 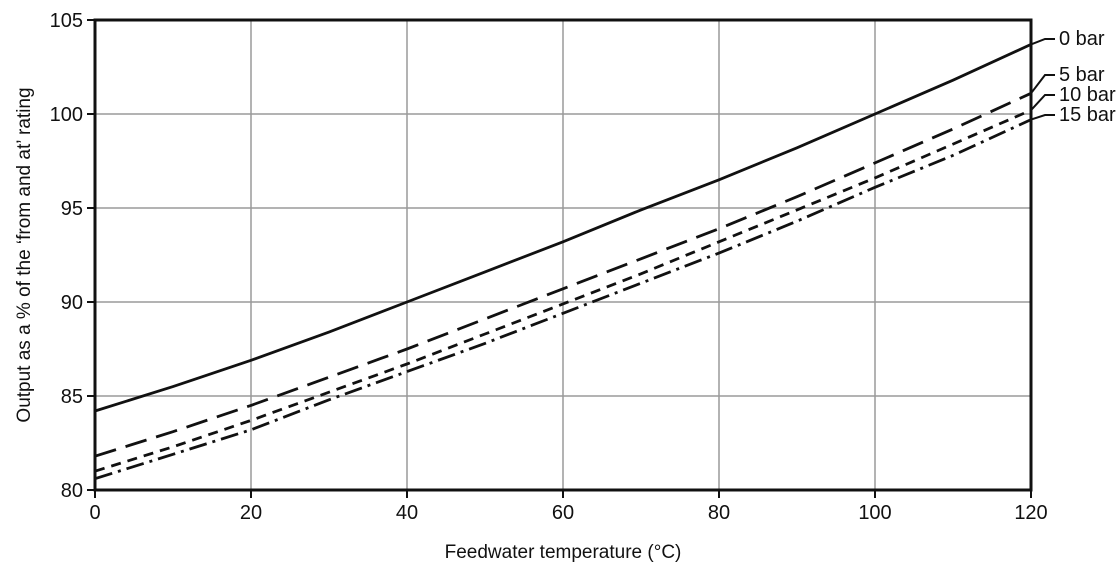 I want to click on y-tick-label: 105, so click(x=66, y=21).